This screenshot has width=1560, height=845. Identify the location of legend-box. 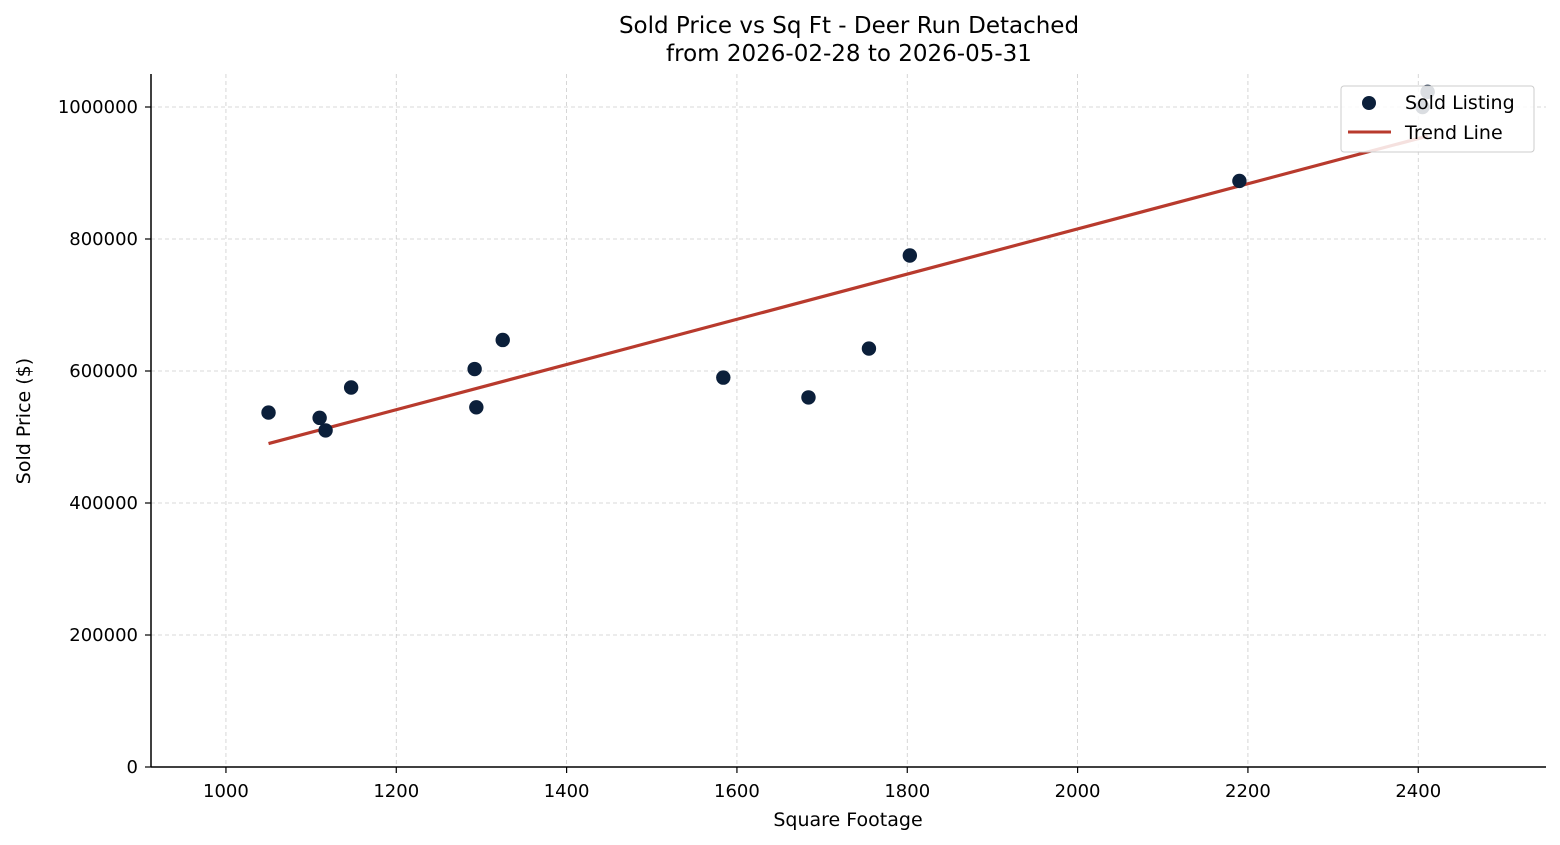
(1437, 119).